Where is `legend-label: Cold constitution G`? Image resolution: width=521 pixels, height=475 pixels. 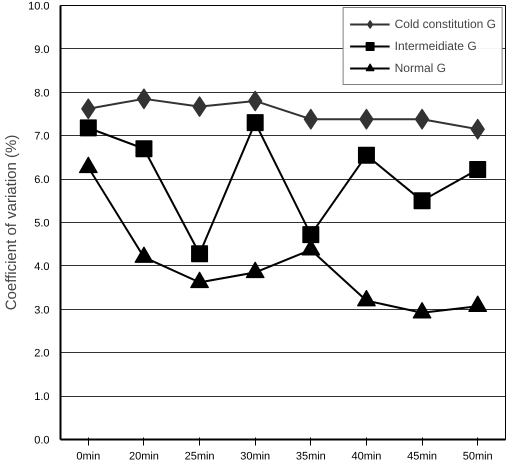 legend-label: Cold constitution G is located at coordinates (445, 24).